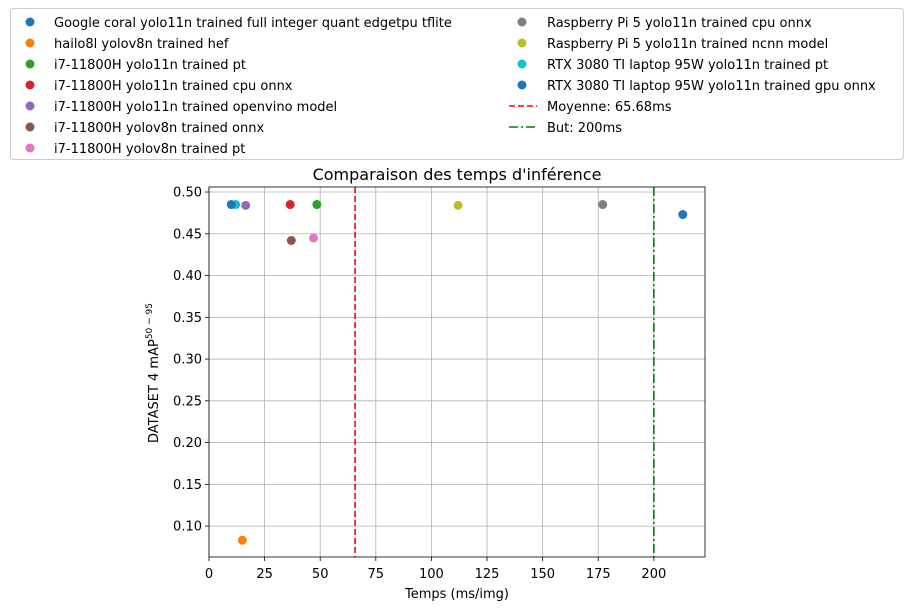 The width and height of the screenshot is (913, 610). Describe the element at coordinates (154, 391) in the screenshot. I see `y-axis-label-main: DATASET 4 mAP` at that location.